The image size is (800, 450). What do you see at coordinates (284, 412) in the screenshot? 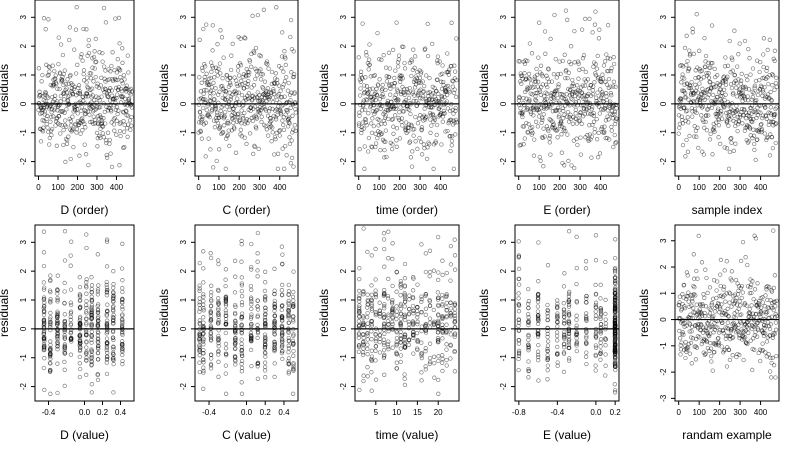
I see `x-tick-label: 0.4` at bounding box center [284, 412].